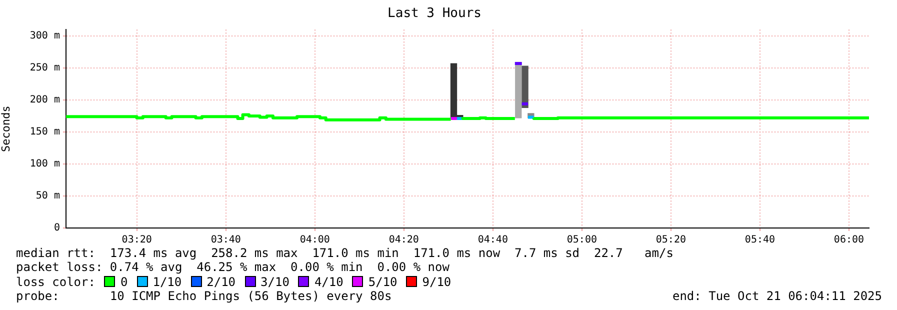  I want to click on text: probe: 10 ICMP Echo Pings (56 Bytes) every 80s, so click(204, 295).